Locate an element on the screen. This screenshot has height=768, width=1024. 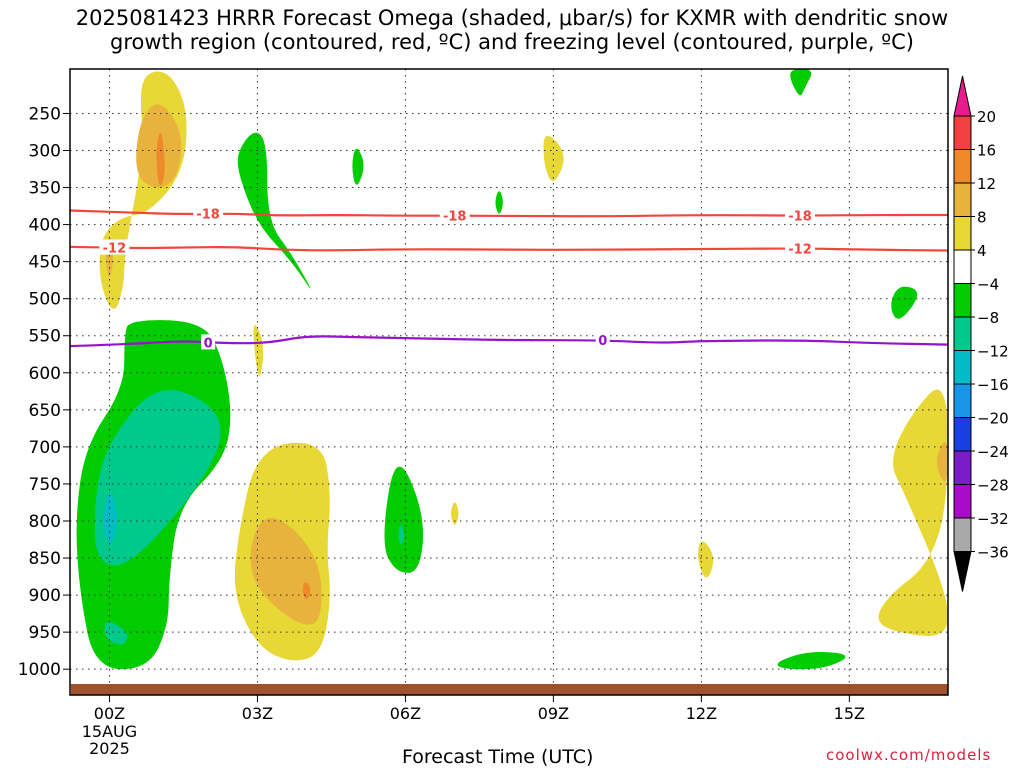
y-tick-label: 950 is located at coordinates (45, 633).